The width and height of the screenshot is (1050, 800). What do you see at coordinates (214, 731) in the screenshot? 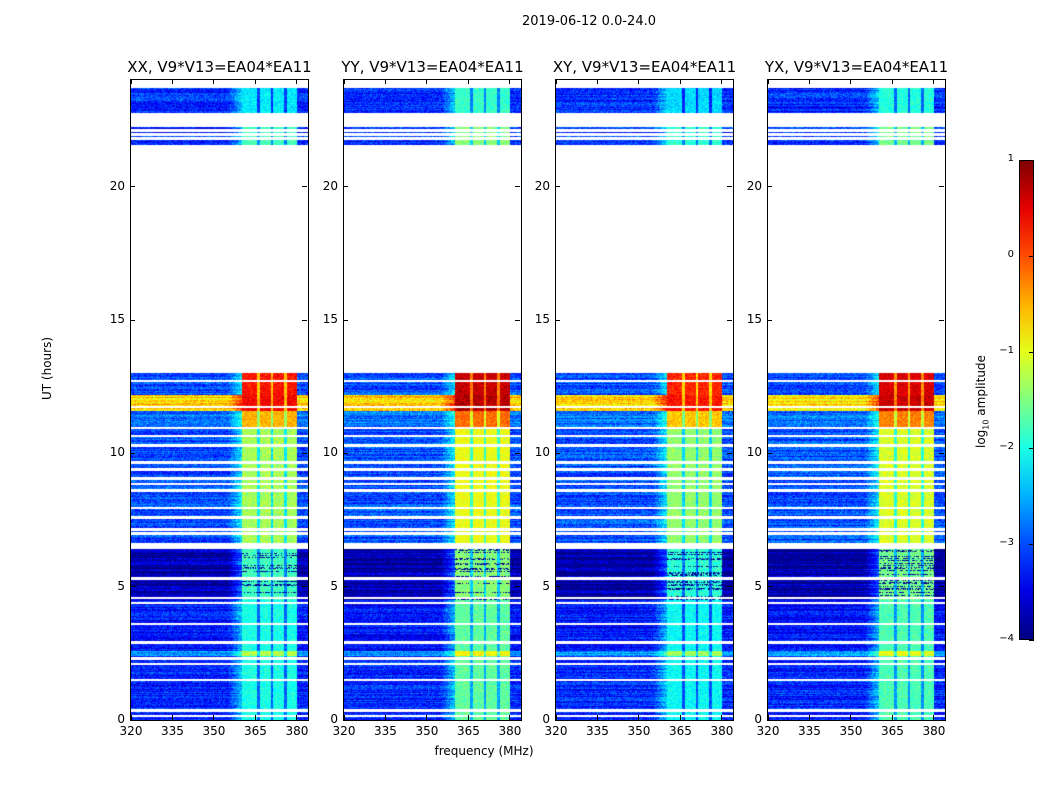
I see `x-tick-label: 350` at bounding box center [214, 731].